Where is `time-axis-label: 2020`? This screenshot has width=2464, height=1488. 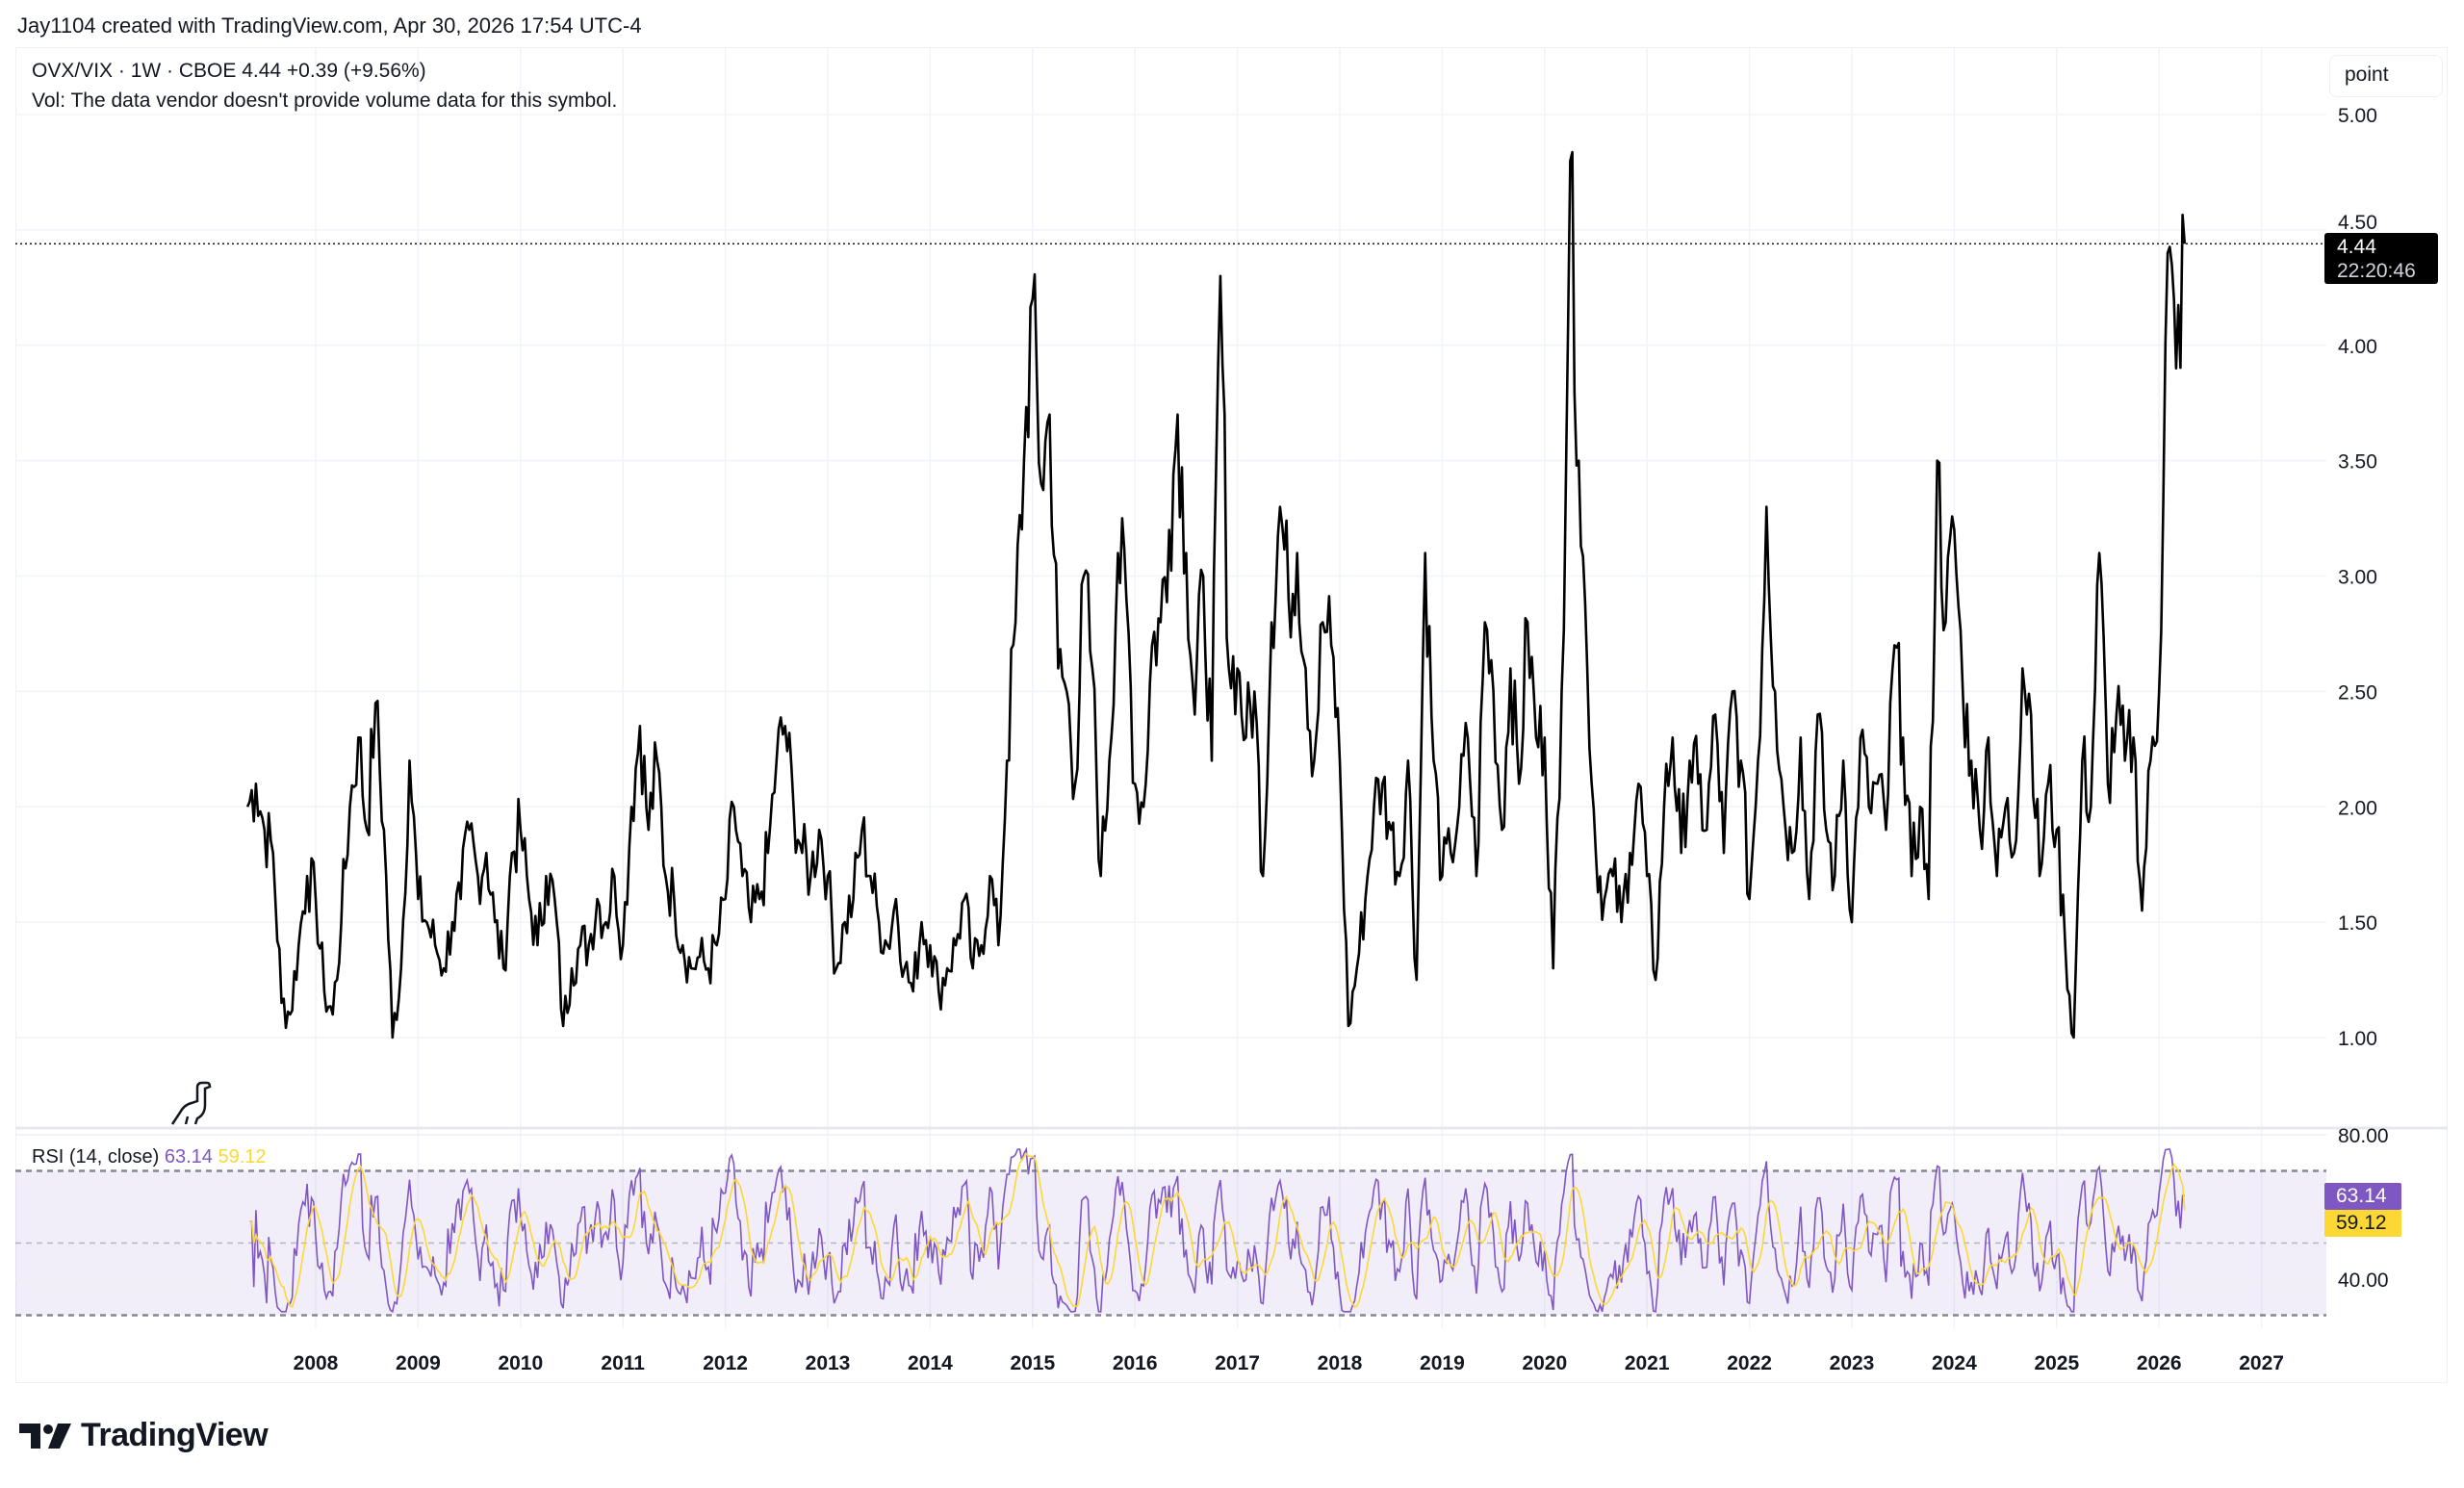
time-axis-label: 2020 is located at coordinates (1544, 1363).